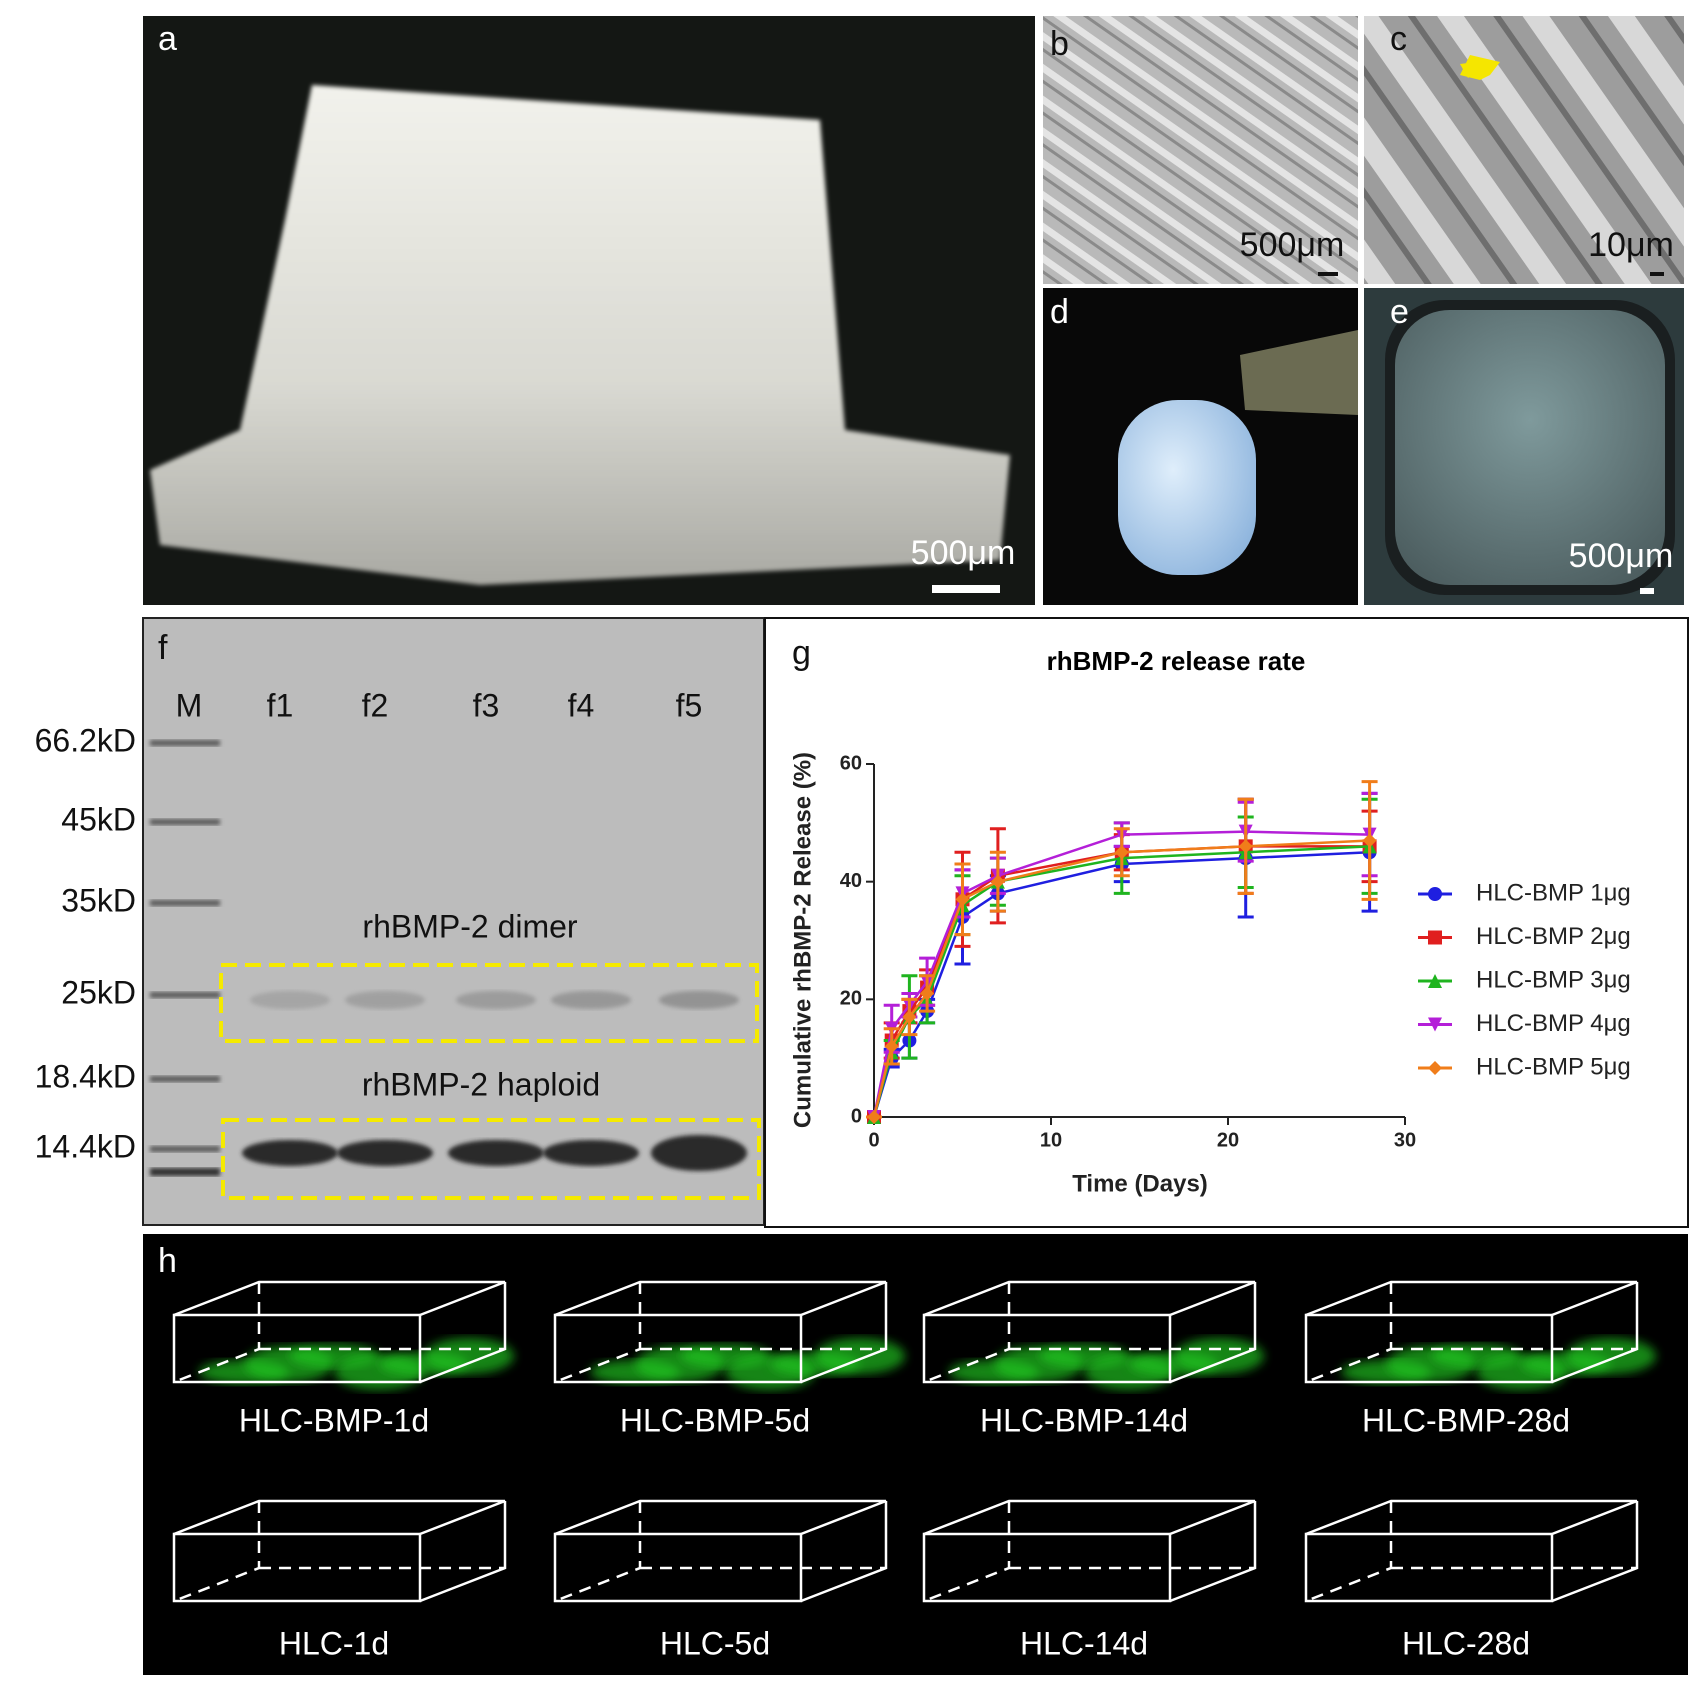  What do you see at coordinates (1176, 661) in the screenshot?
I see `chart-title: rhBMP-2 release rate` at bounding box center [1176, 661].